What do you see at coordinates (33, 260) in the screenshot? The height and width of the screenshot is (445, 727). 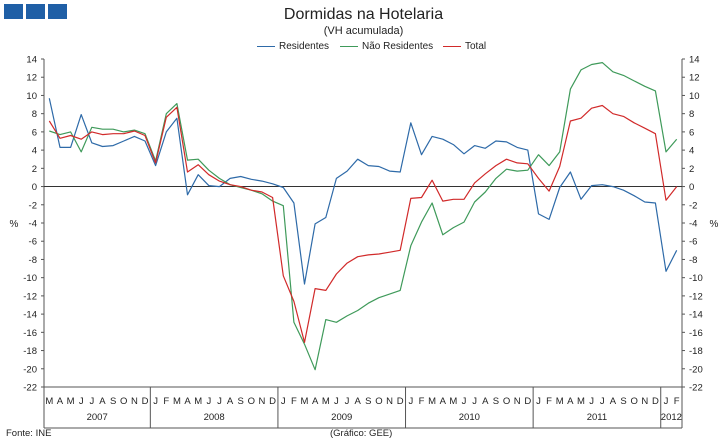 I see `y-tick-label-left: -8` at bounding box center [33, 260].